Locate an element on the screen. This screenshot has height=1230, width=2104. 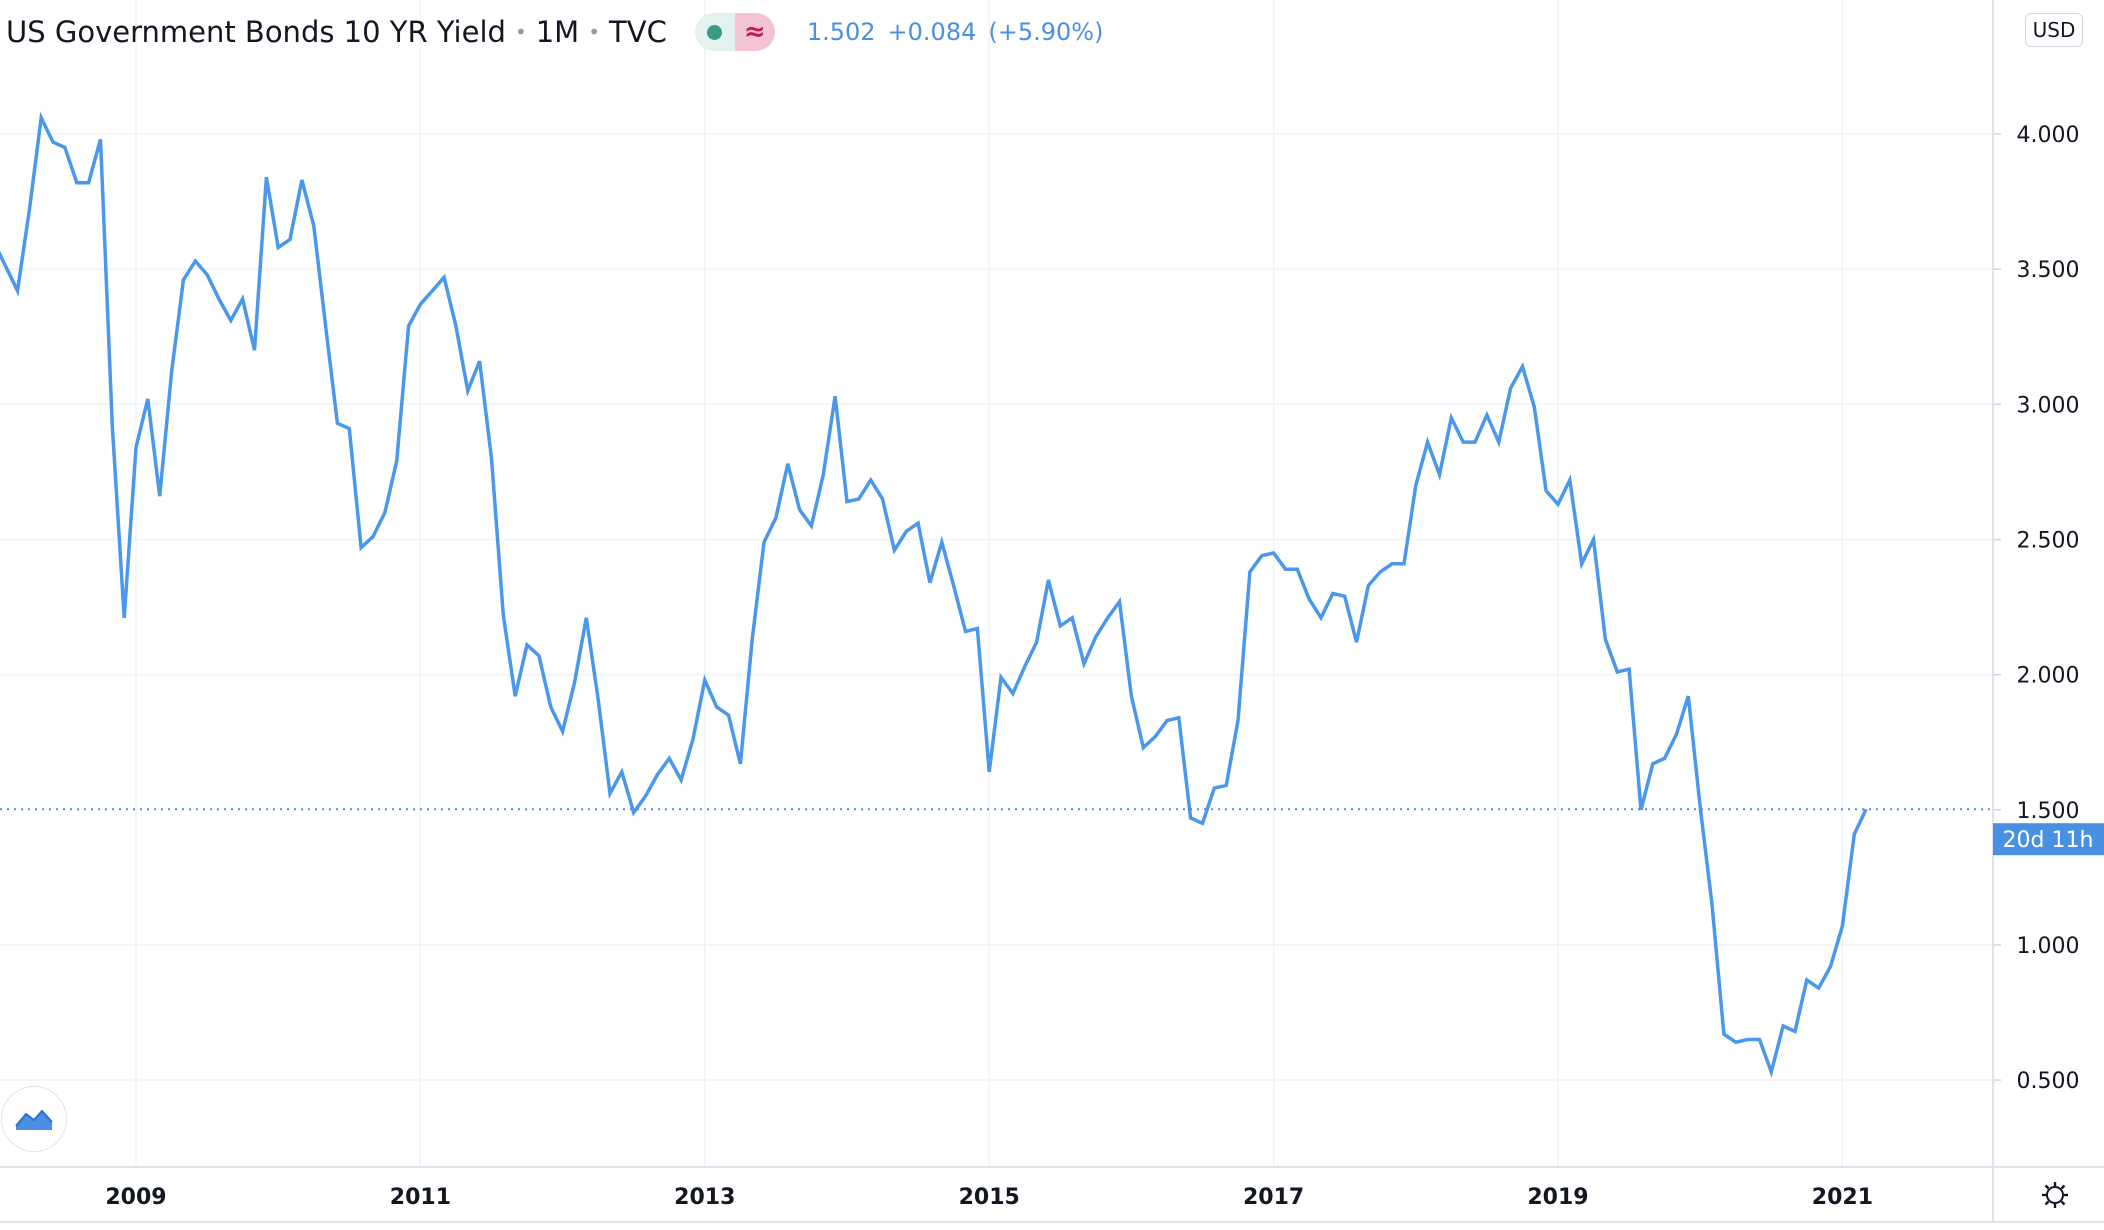
y-tick-label: 3.500 is located at coordinates (2048, 270).